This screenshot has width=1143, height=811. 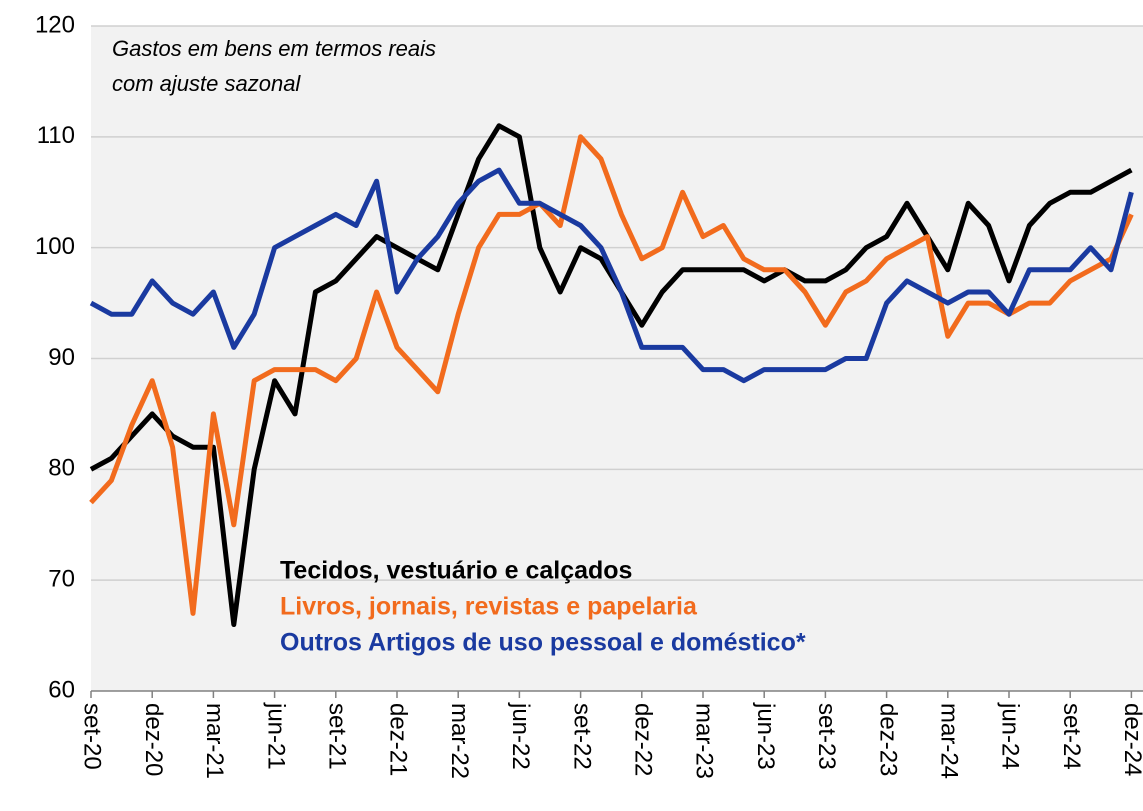 I want to click on y-tick-label: 60, so click(x=61, y=689).